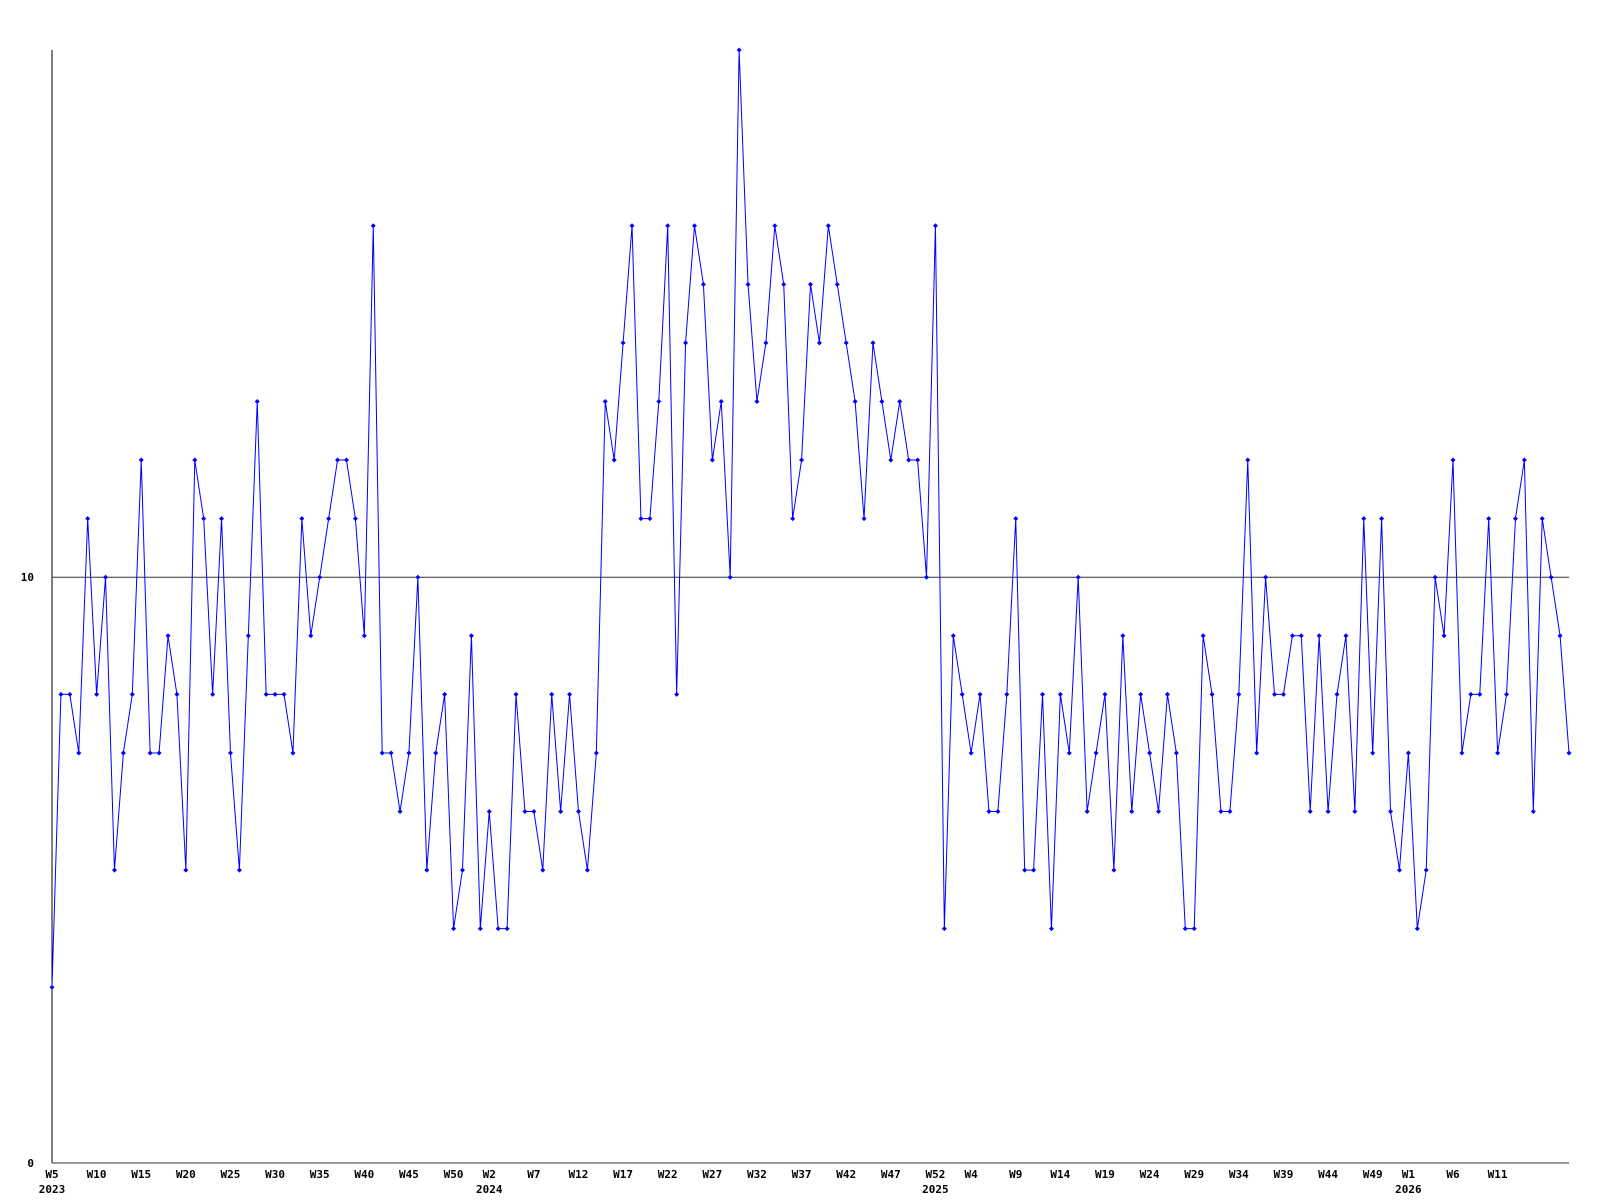  What do you see at coordinates (1105, 1174) in the screenshot?
I see `x-tick-label: W19` at bounding box center [1105, 1174].